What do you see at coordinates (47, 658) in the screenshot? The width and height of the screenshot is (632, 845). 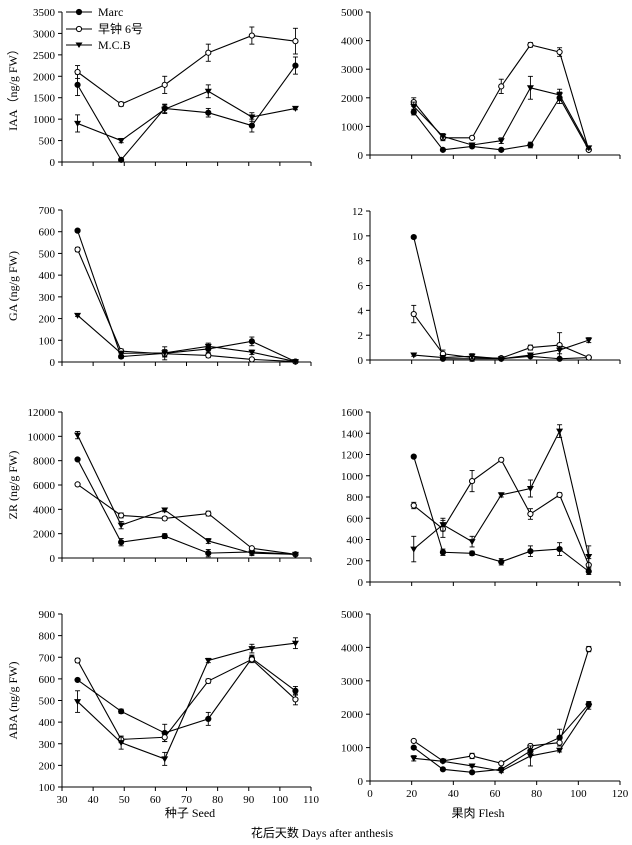 I see `y-tick-label: 700` at bounding box center [47, 658].